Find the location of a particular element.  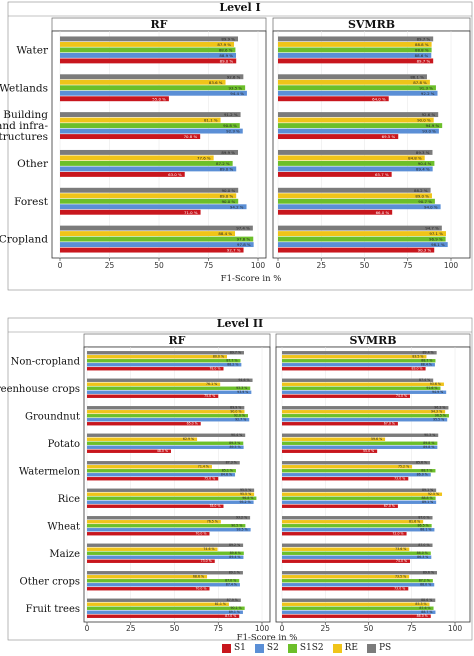

data-label-level-i-svmrb-other-s2: 89.4 % is located at coordinates (423, 169).